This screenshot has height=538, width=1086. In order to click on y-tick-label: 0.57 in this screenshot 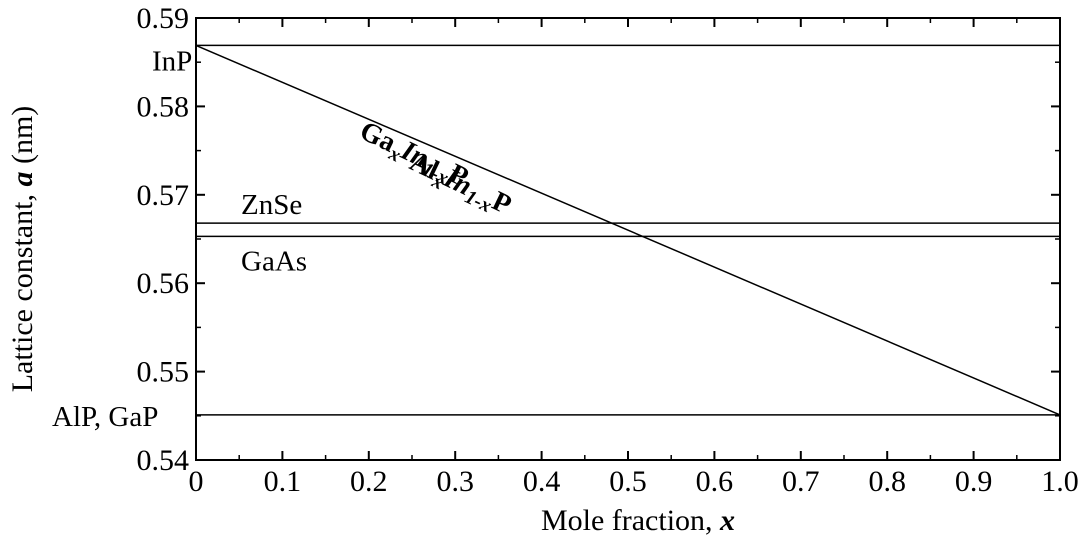, I will do `click(163, 195)`.